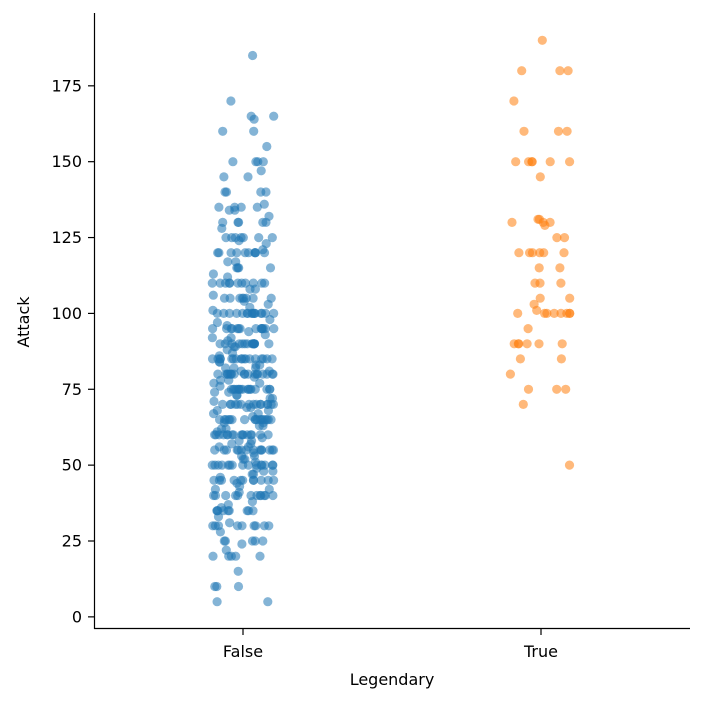 The image size is (704, 703). Describe the element at coordinates (390, 645) in the screenshot. I see `x-ticks: False True` at that location.